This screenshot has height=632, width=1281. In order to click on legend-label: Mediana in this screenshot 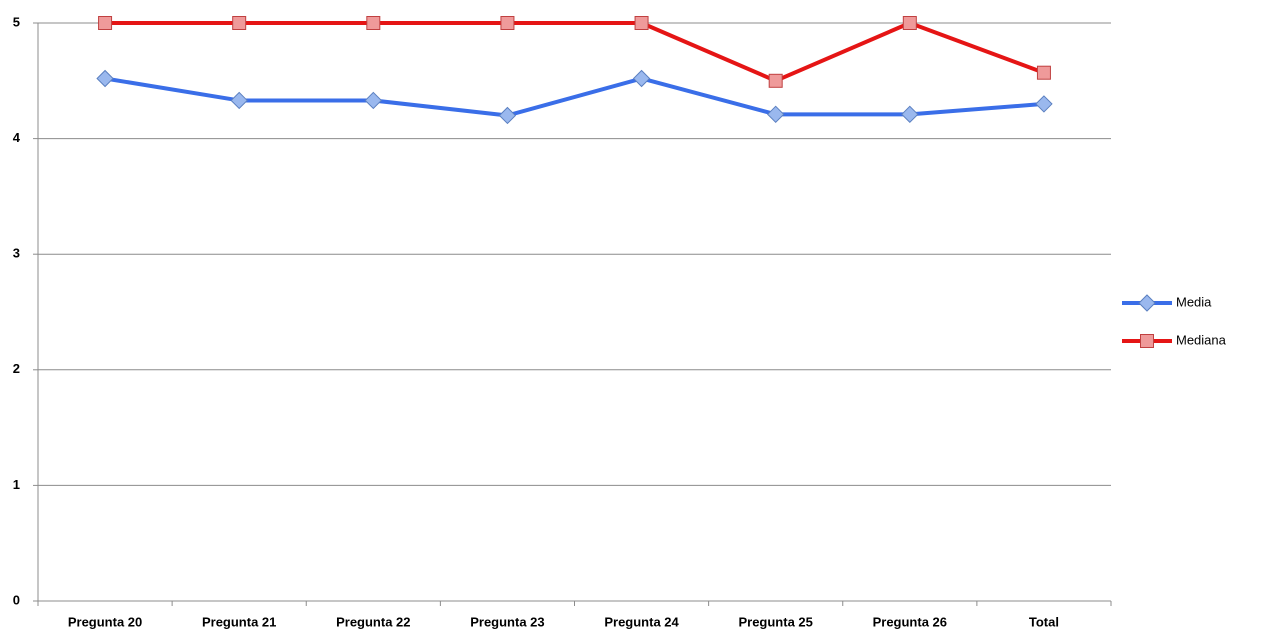, I will do `click(1201, 339)`.